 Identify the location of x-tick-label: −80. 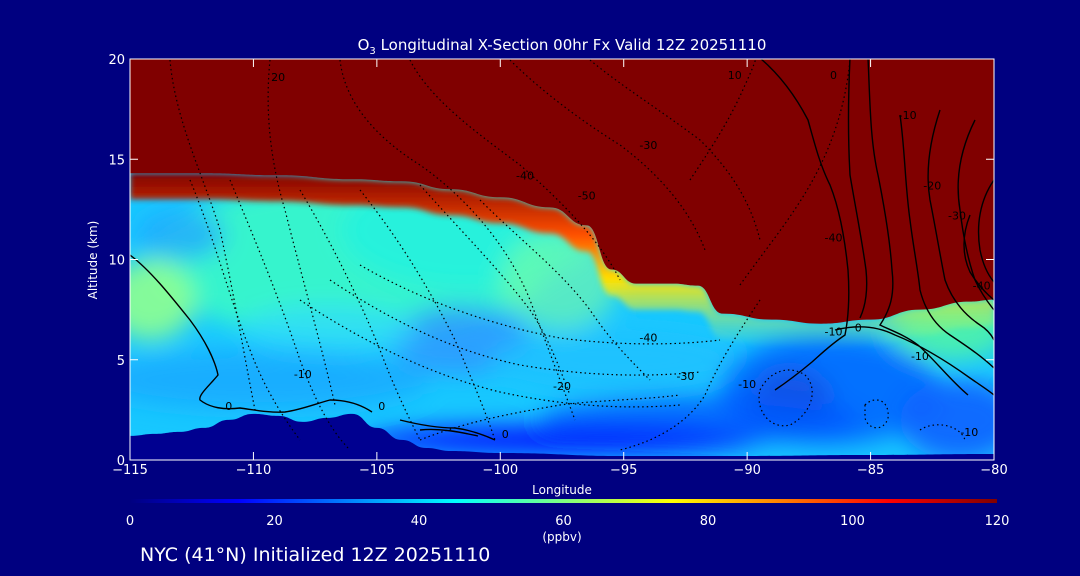
(993, 470).